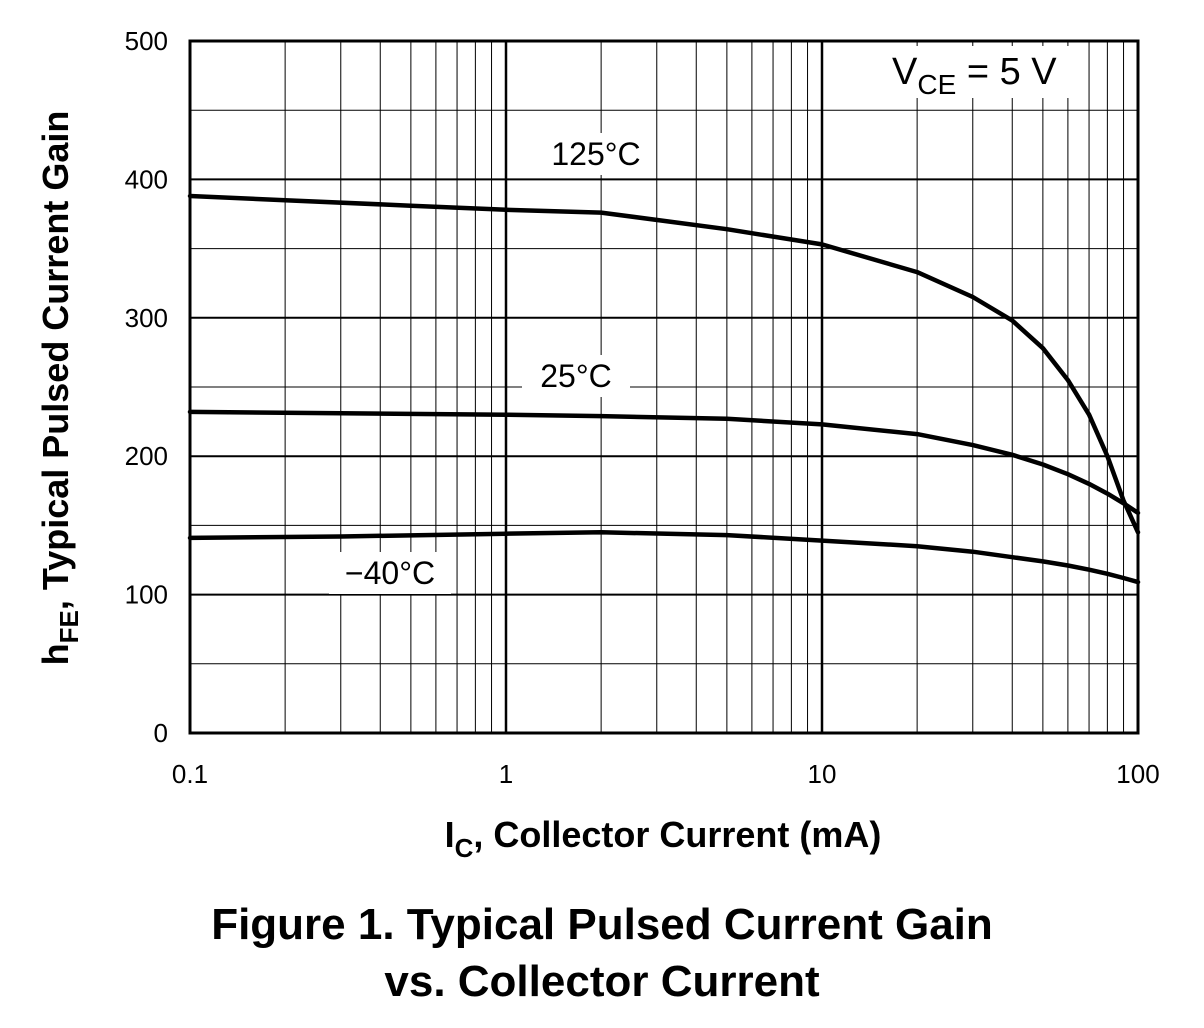 The height and width of the screenshot is (1028, 1204). What do you see at coordinates (822, 774) in the screenshot?
I see `x-tick-label: 10` at bounding box center [822, 774].